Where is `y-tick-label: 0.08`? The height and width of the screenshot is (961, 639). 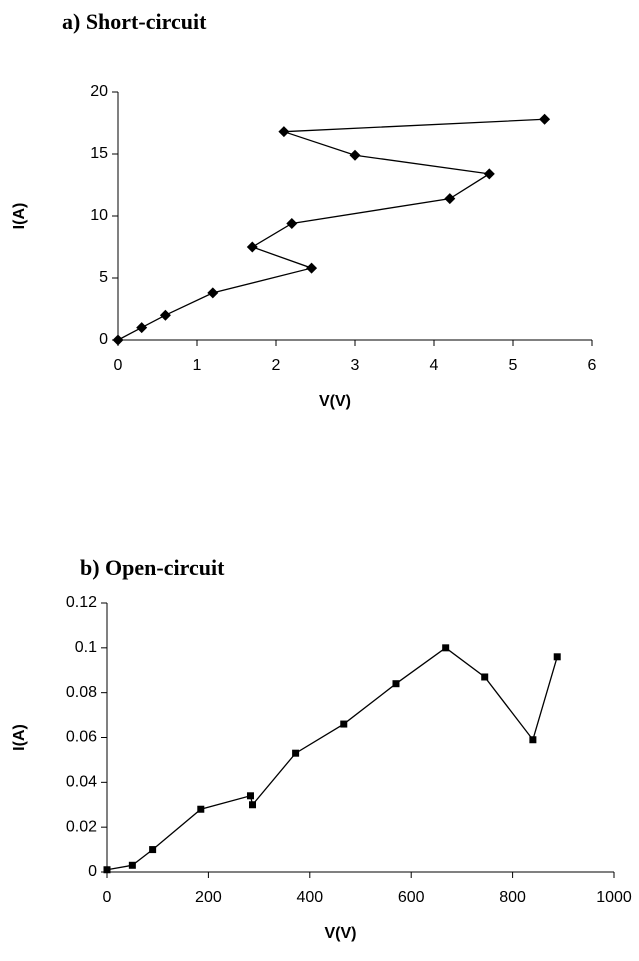
y-tick-label: 0.08 is located at coordinates (81, 692).